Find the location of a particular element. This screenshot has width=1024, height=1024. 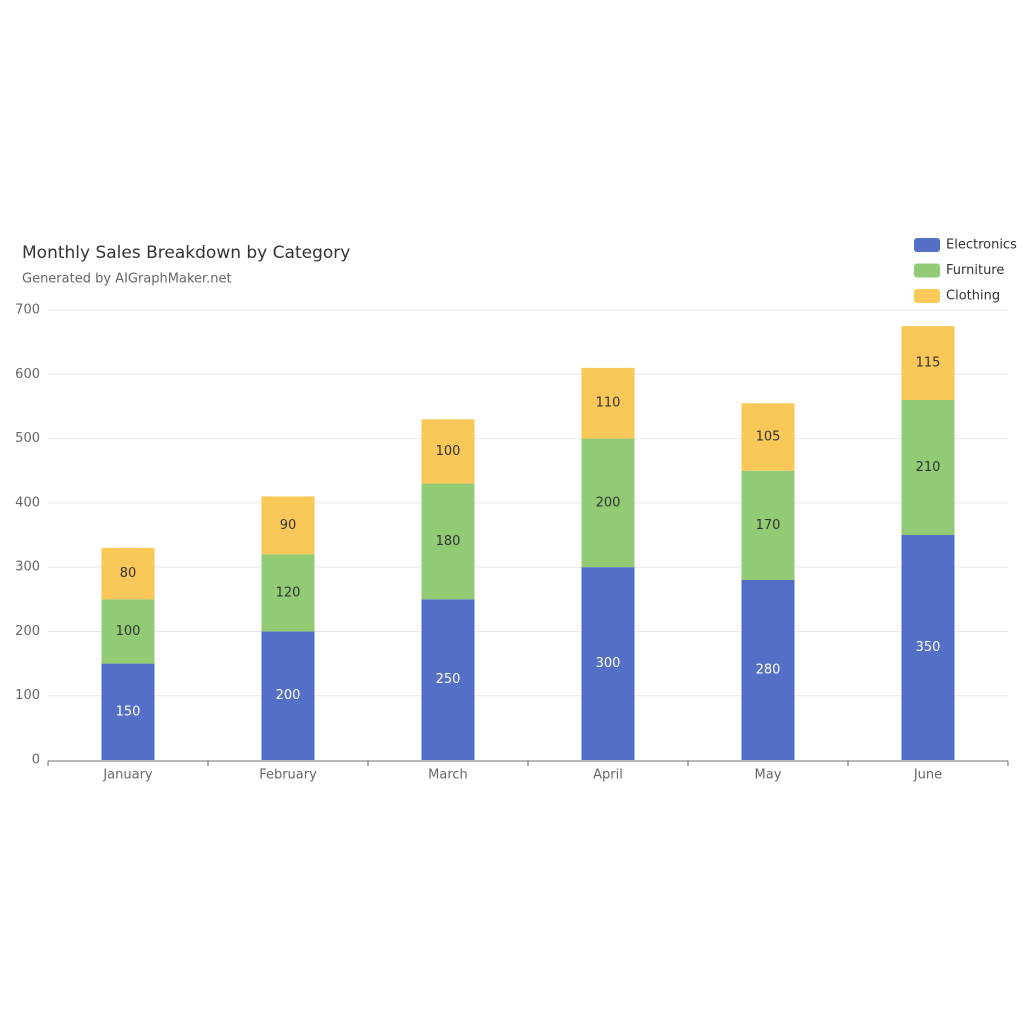

value-label: 150 is located at coordinates (128, 711).